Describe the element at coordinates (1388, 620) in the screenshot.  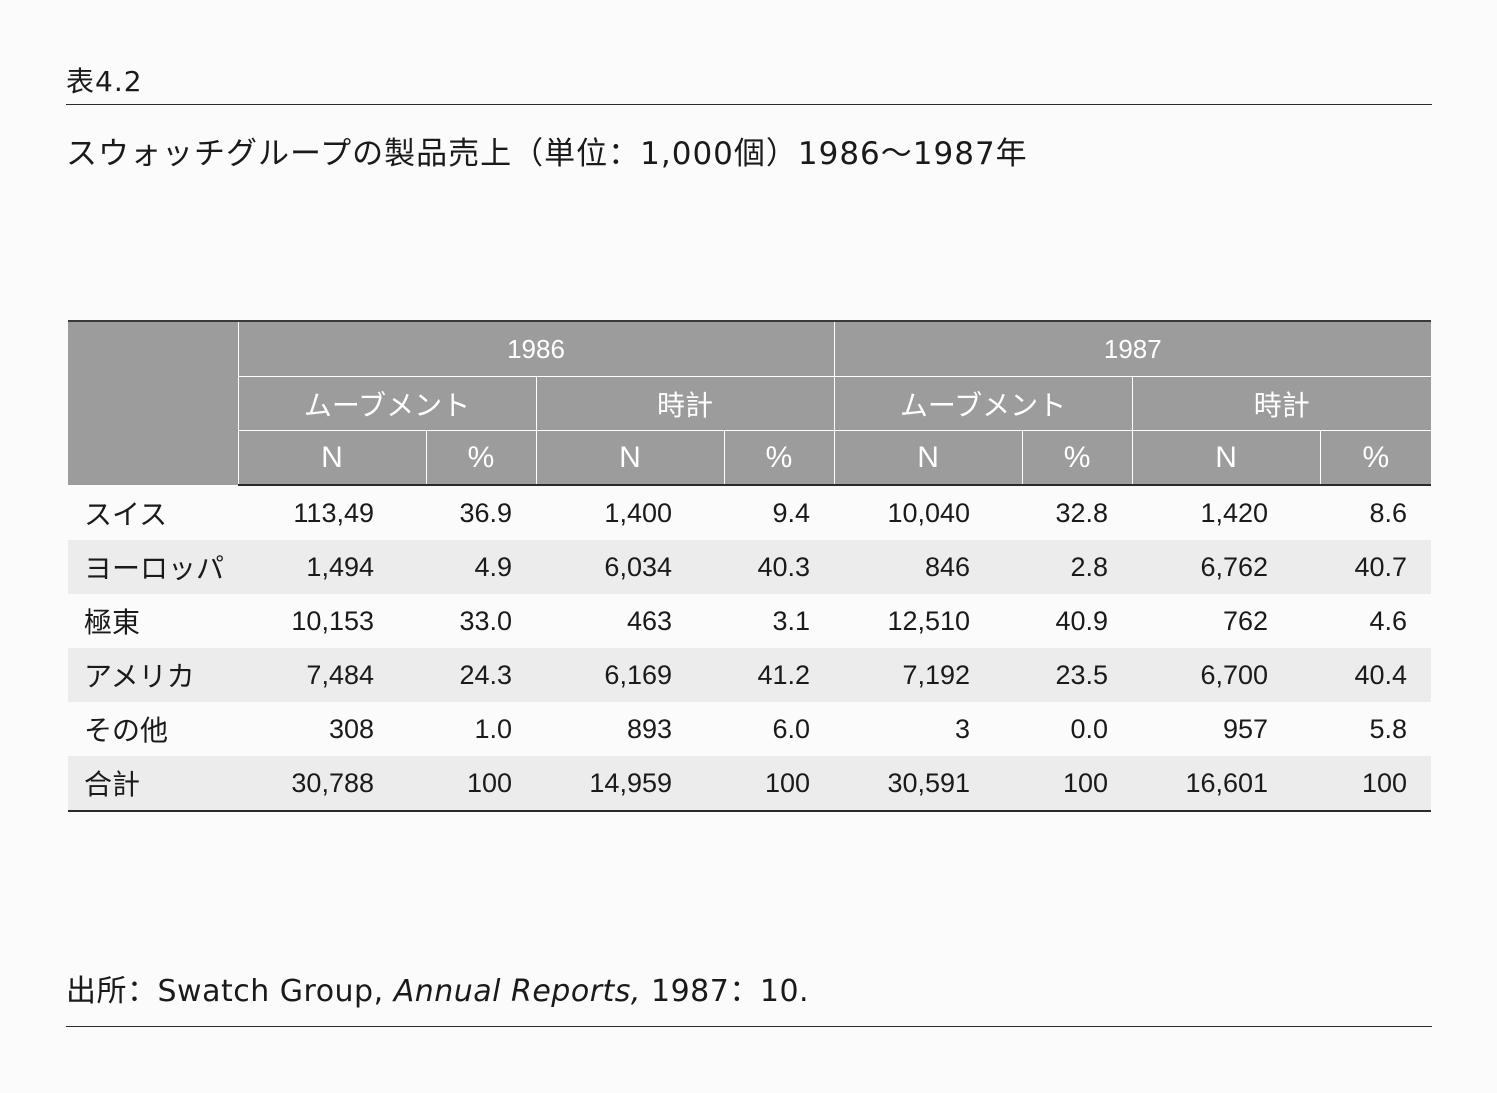
I see `table-cell: 4.6` at that location.